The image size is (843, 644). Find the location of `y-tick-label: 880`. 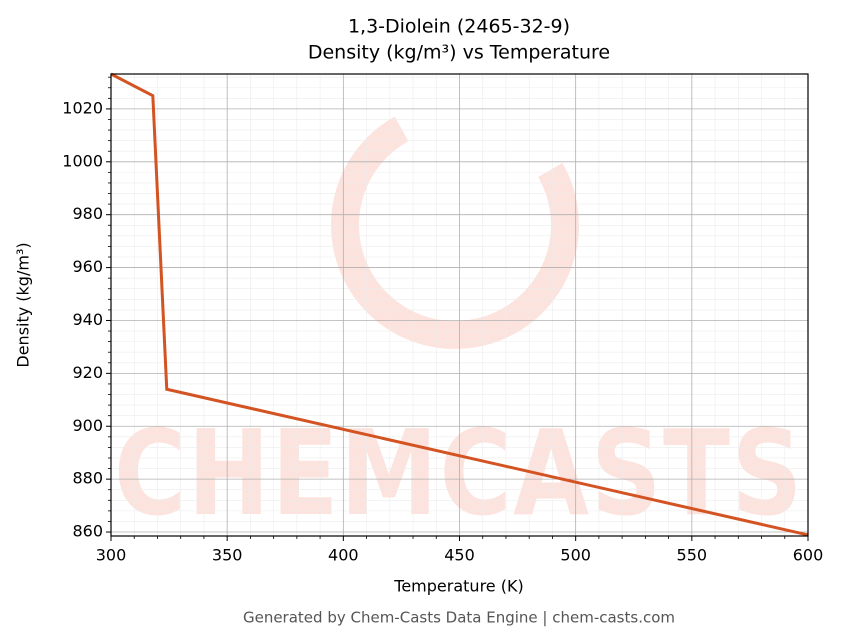

y-tick-label: 880 is located at coordinates (87, 478).